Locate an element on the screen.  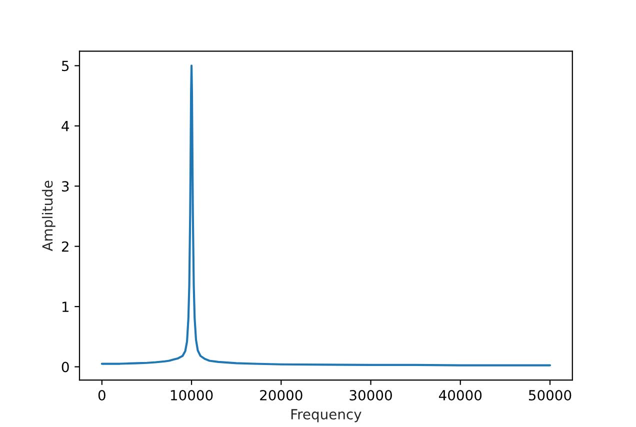
y-tick-label: 0 is located at coordinates (65, 367).